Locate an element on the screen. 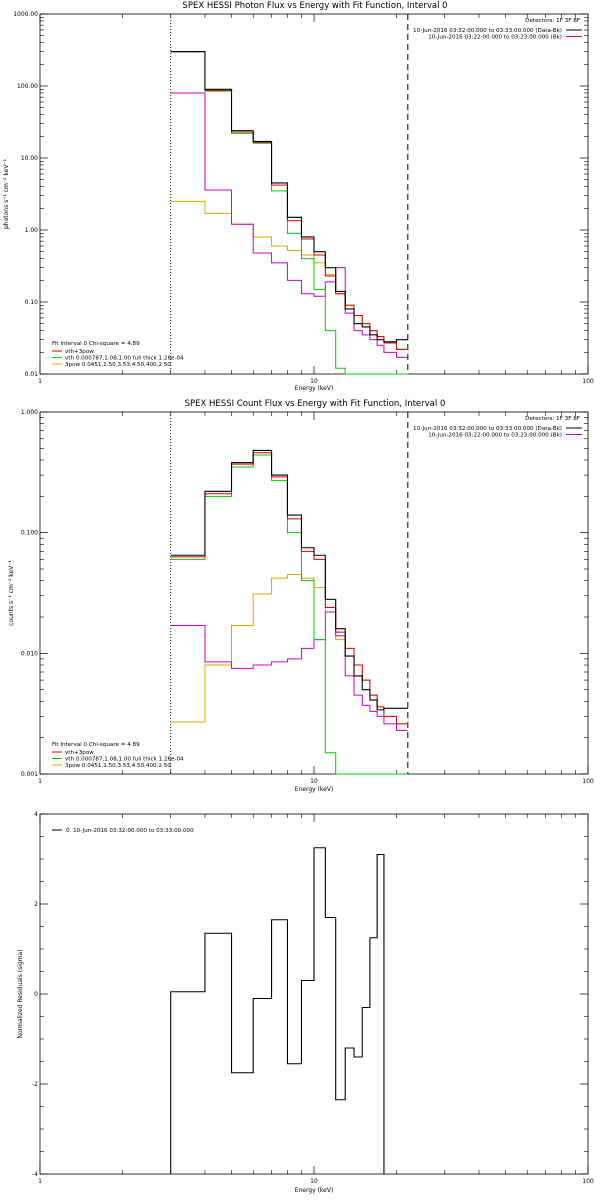 This screenshot has height=1200, width=600. photon-series-pow is located at coordinates (289, 275).